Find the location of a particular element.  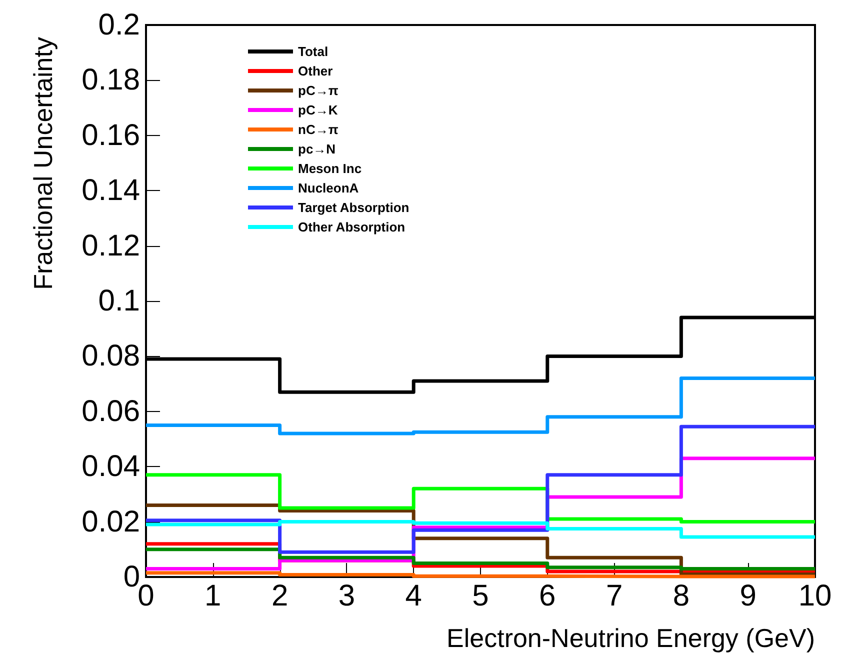

y-tick-label: 0.06 is located at coordinates (111, 411).